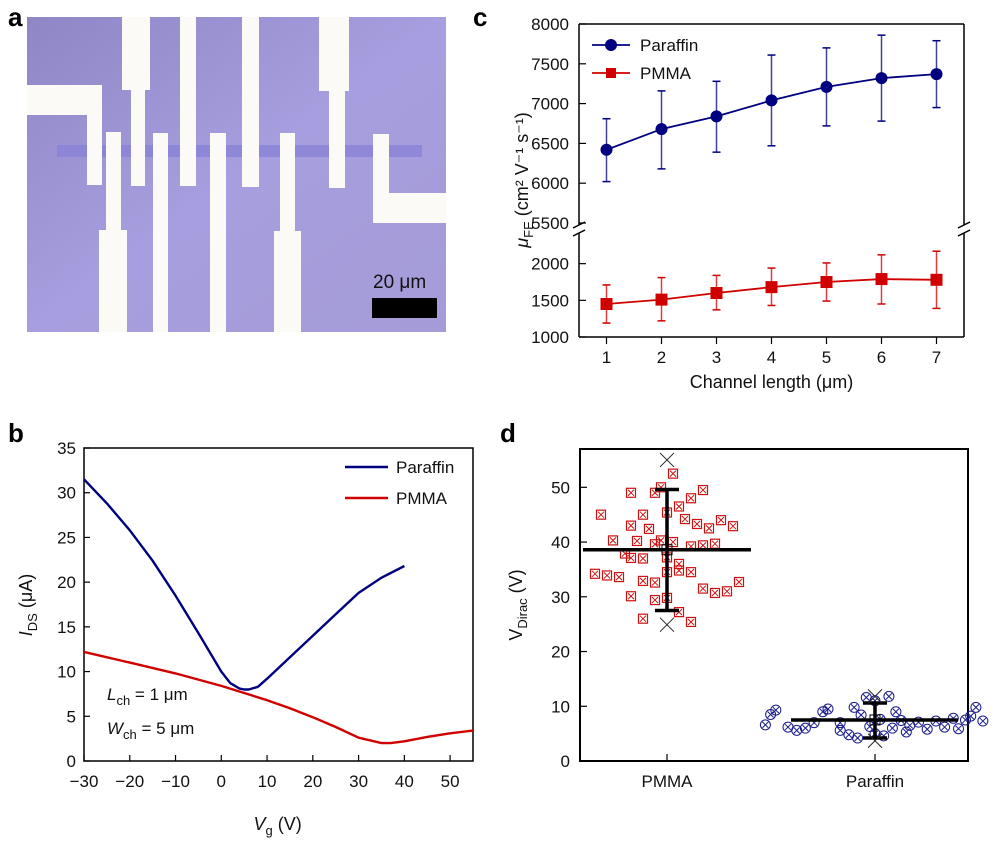  Describe the element at coordinates (550, 337) in the screenshot. I see `y-tick-label: 1000` at that location.